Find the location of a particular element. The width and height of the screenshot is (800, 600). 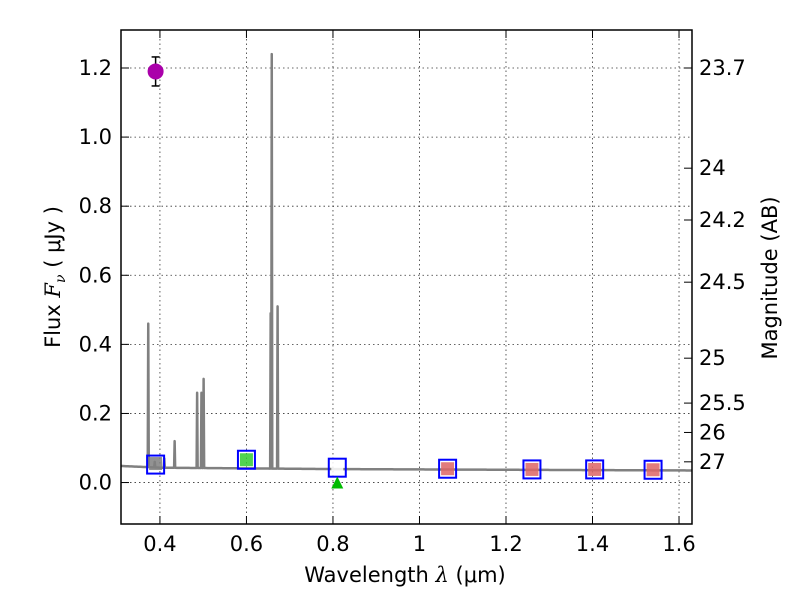

y2-tick-label: 24.2 is located at coordinates (722, 220).